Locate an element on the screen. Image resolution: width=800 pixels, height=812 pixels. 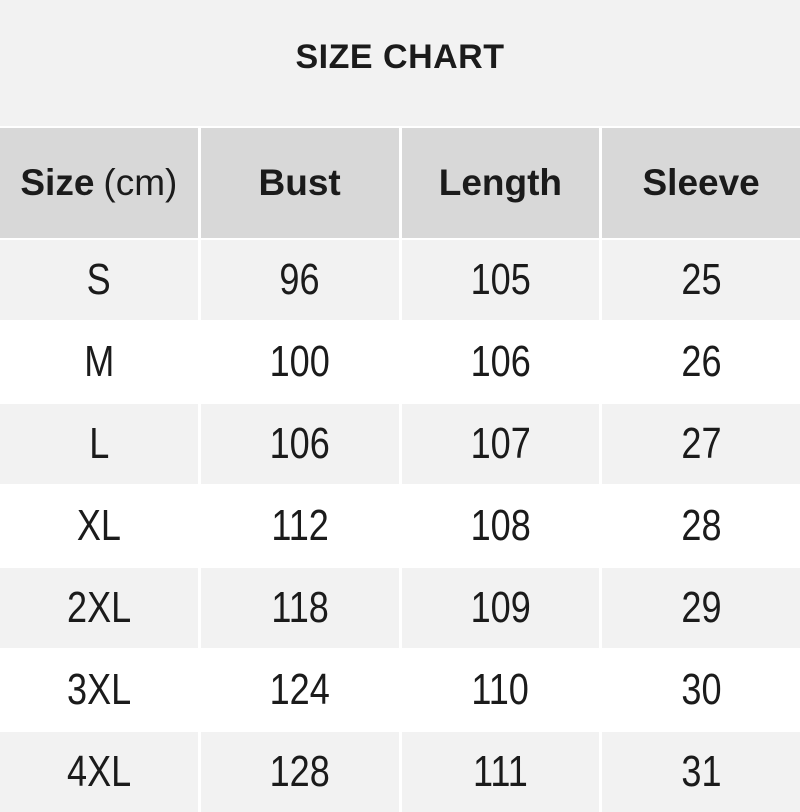
cell-text: 30 is located at coordinates (701, 689).